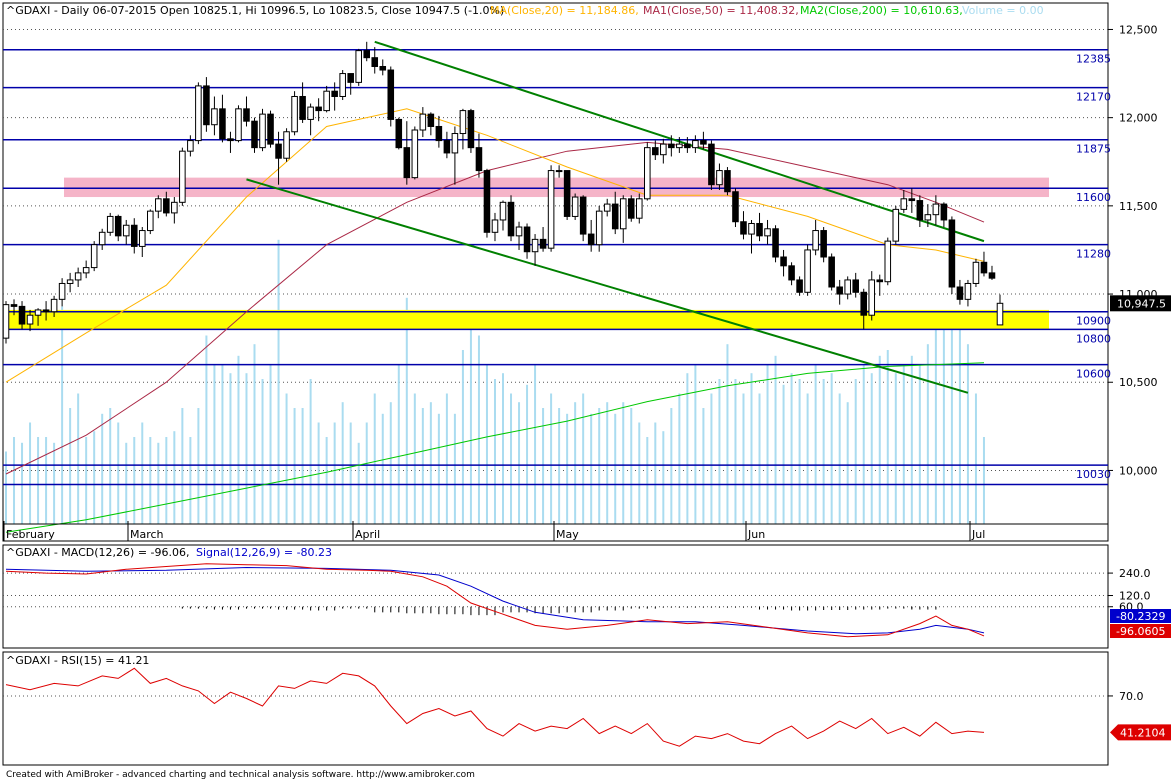  What do you see at coordinates (555, 596) in the screenshot?
I see `macd-pane-frame` at bounding box center [555, 596].